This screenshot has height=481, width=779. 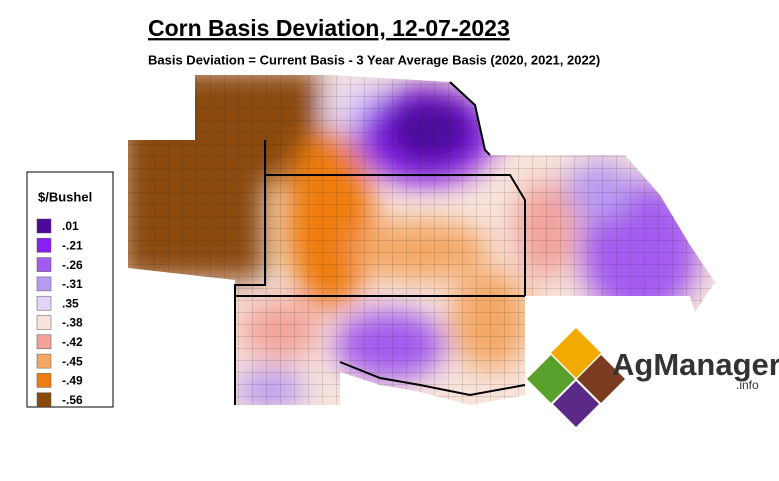 What do you see at coordinates (329, 28) in the screenshot?
I see `title: Corn Basis Deviation, 12-07-2023` at bounding box center [329, 28].